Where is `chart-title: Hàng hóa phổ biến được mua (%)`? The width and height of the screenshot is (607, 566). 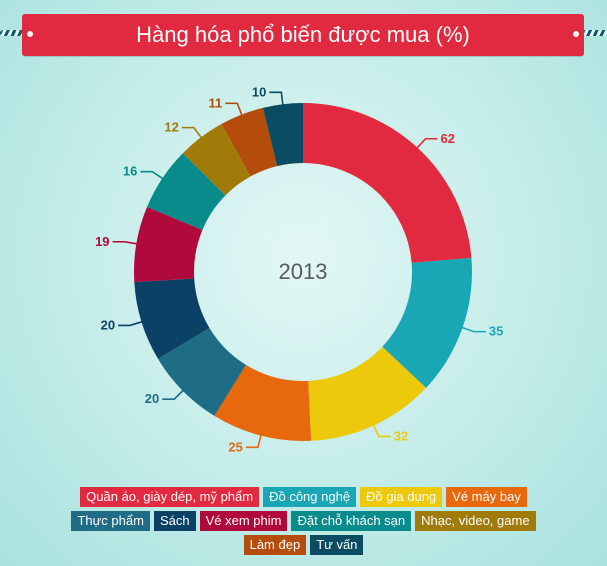
chart-title: Hàng hóa phổ biến được mua (%) is located at coordinates (303, 34).